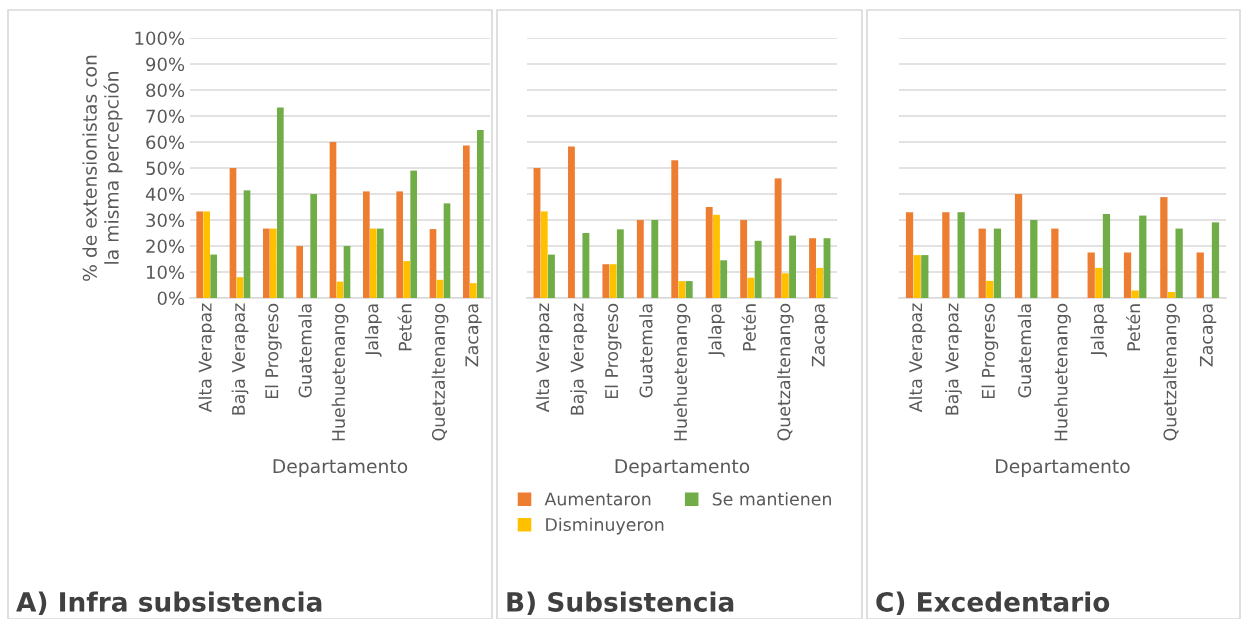  Describe the element at coordinates (771, 499) in the screenshot. I see `legend-label: Se mantienen` at that location.